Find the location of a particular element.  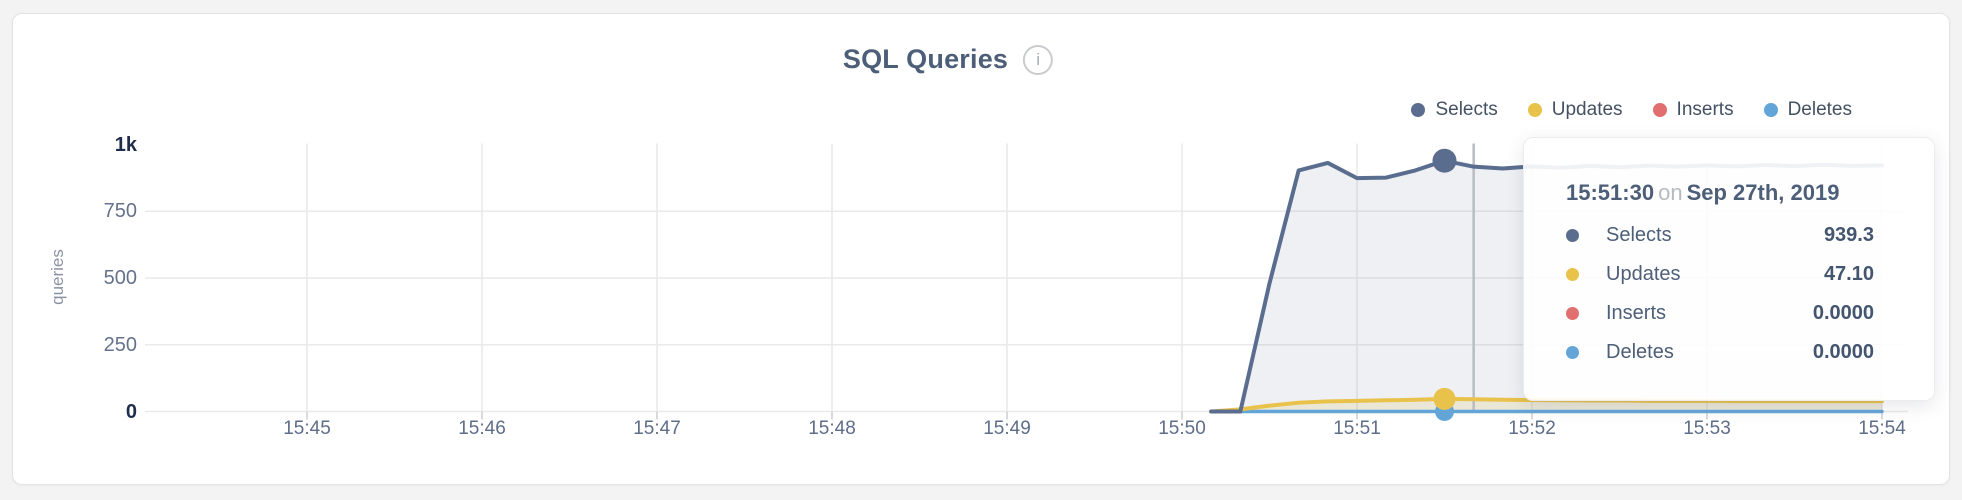

legend-item-selects: Selects is located at coordinates (1454, 110).